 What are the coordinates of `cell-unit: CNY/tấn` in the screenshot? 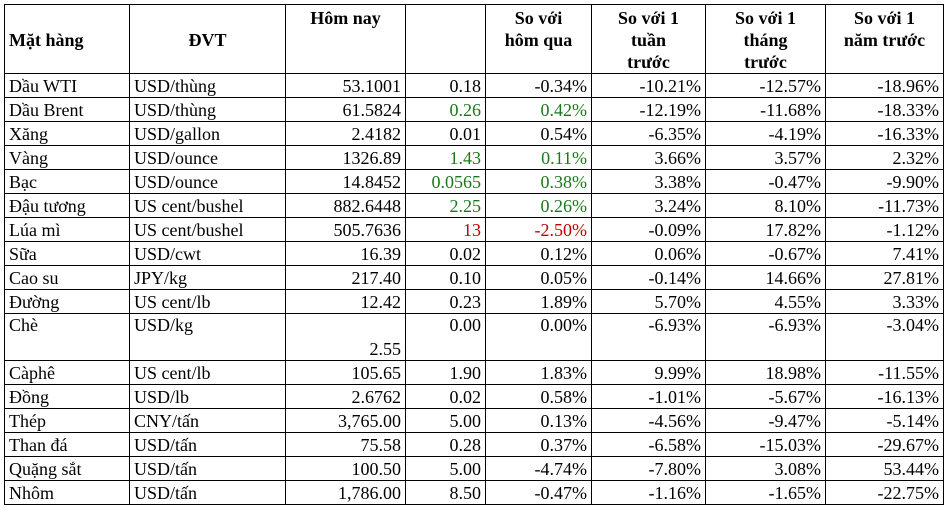 It's located at (207, 420).